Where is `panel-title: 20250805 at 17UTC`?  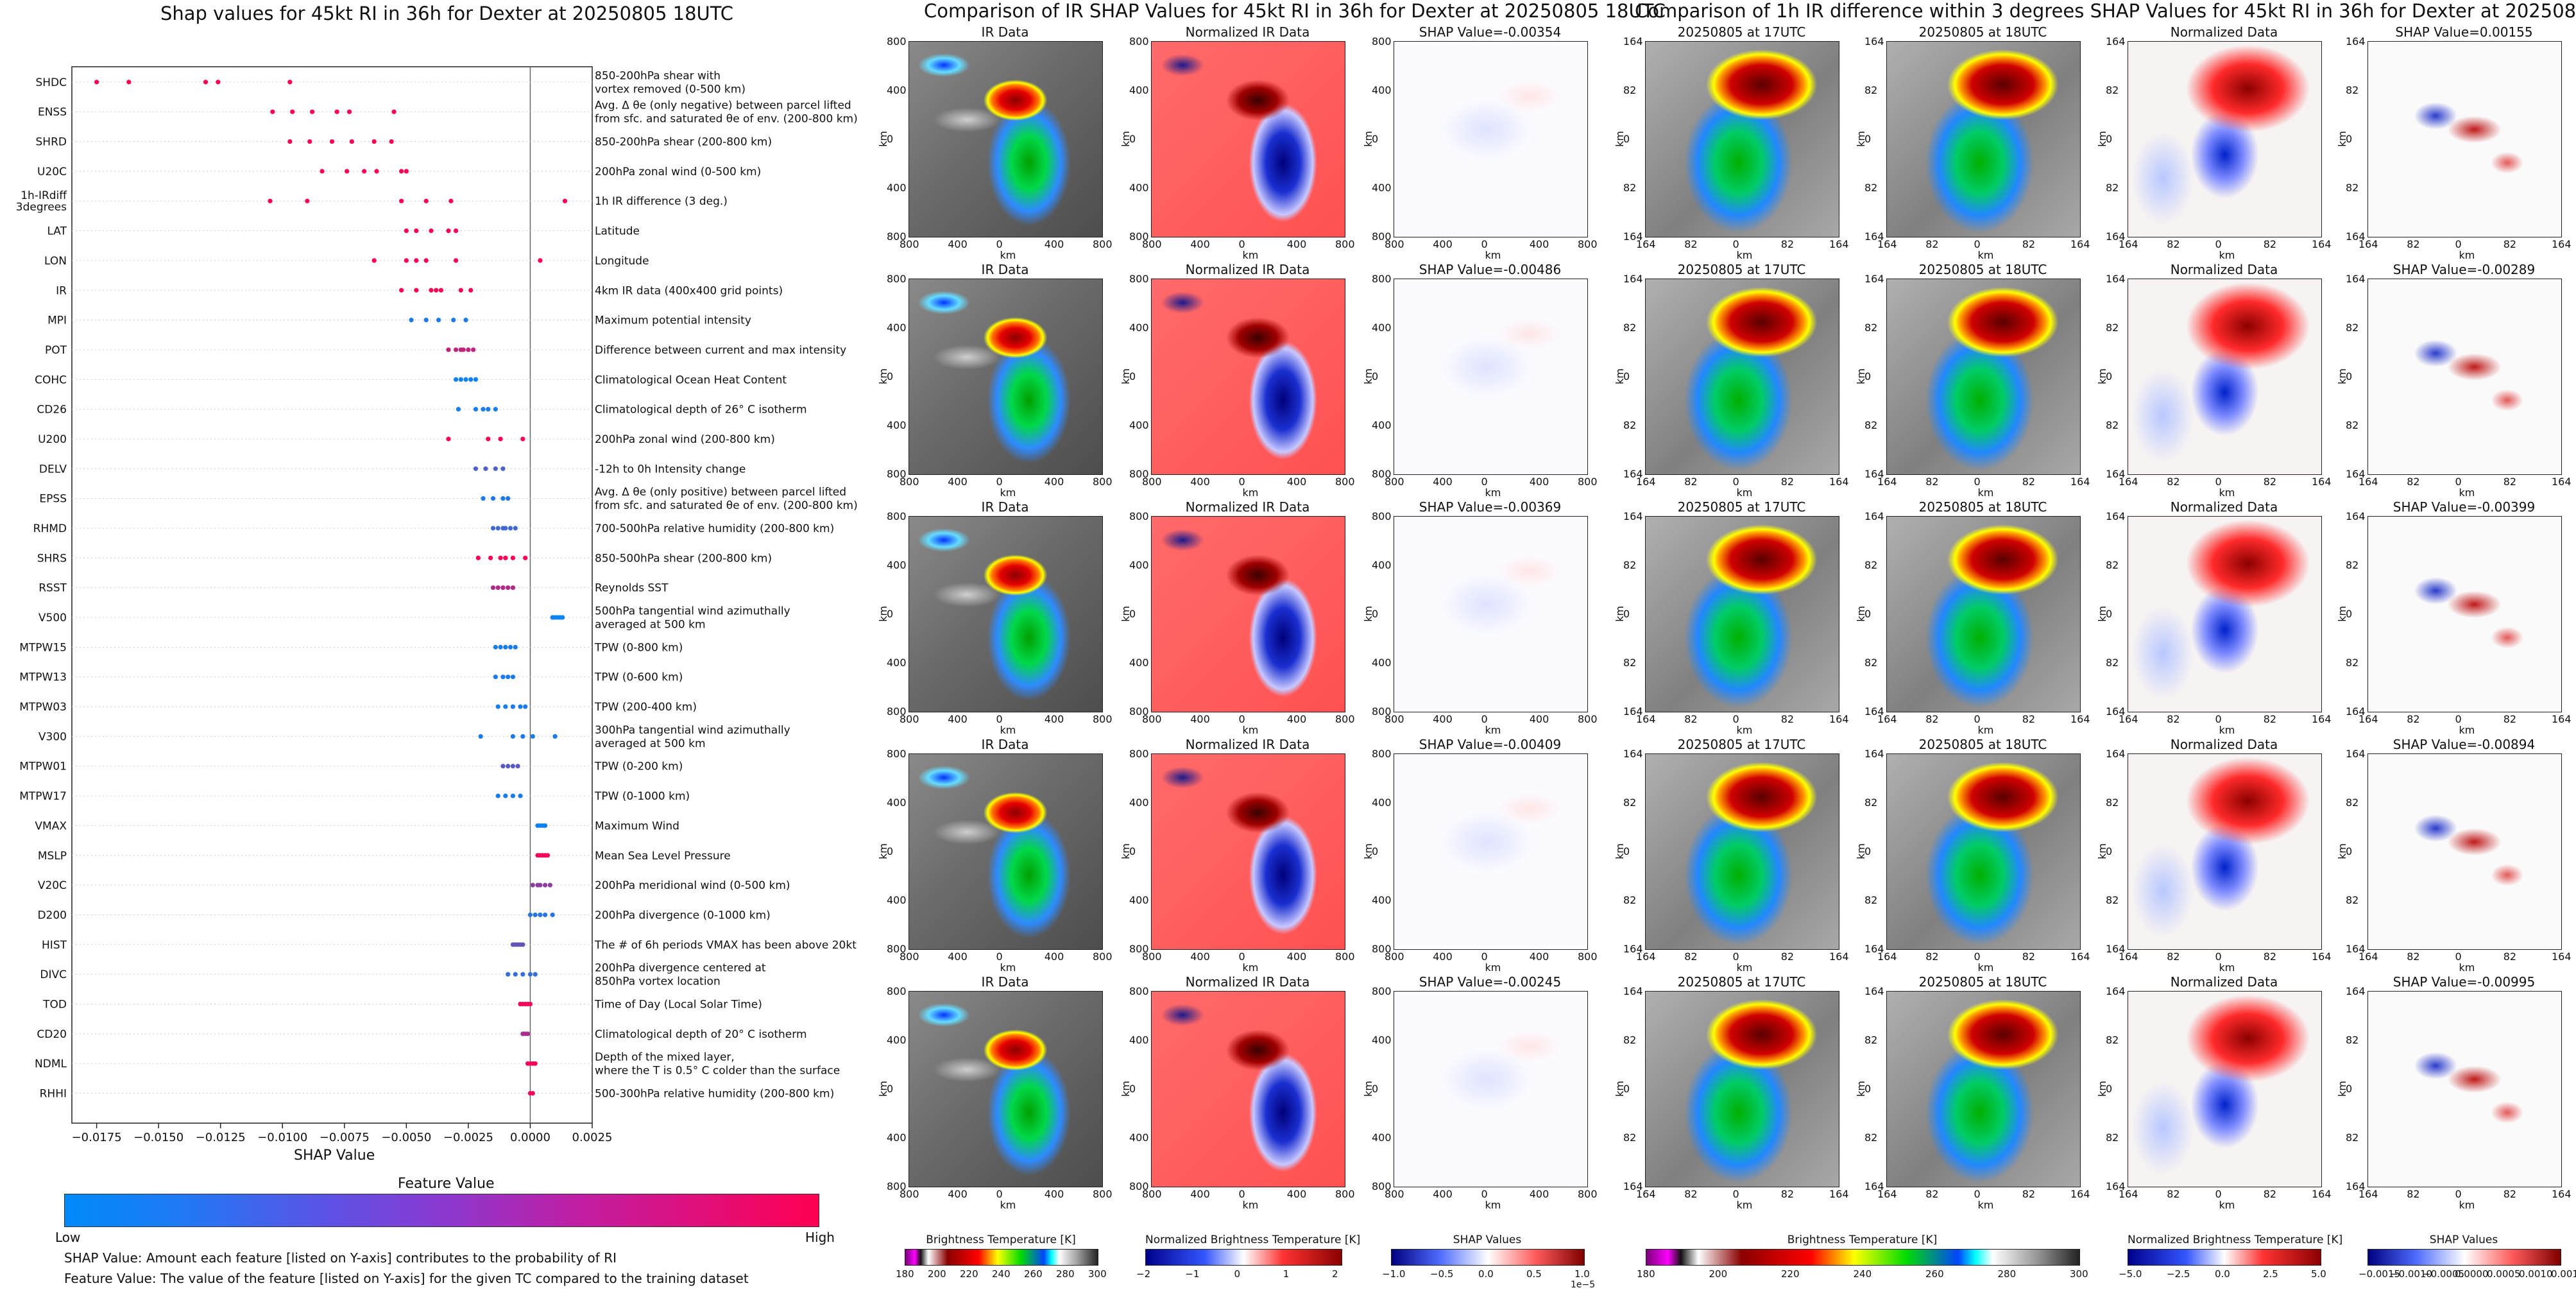 panel-title: 20250805 at 17UTC is located at coordinates (1742, 32).